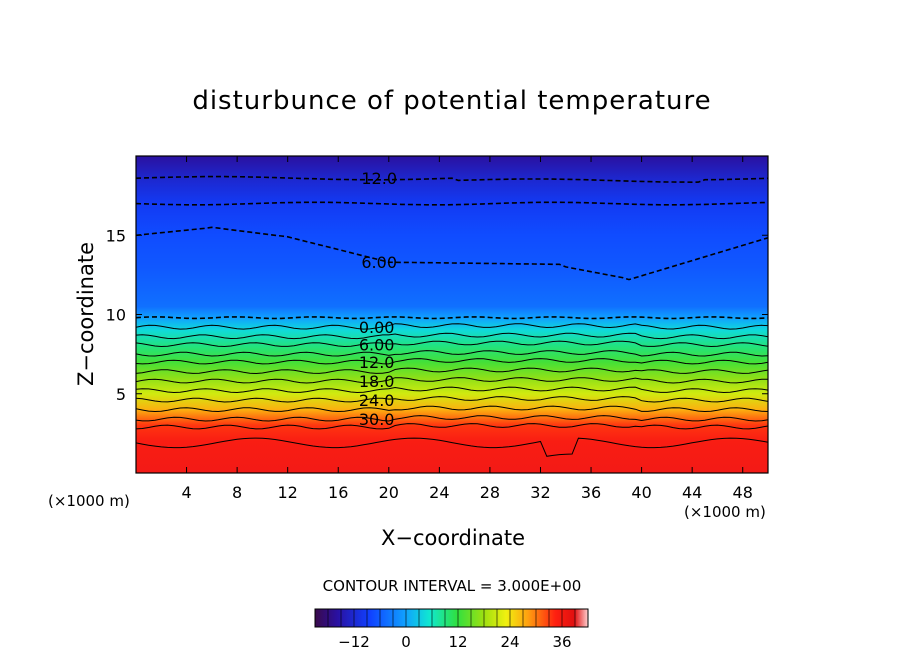  I want to click on x-axis-label: X−coordinate, so click(453, 538).